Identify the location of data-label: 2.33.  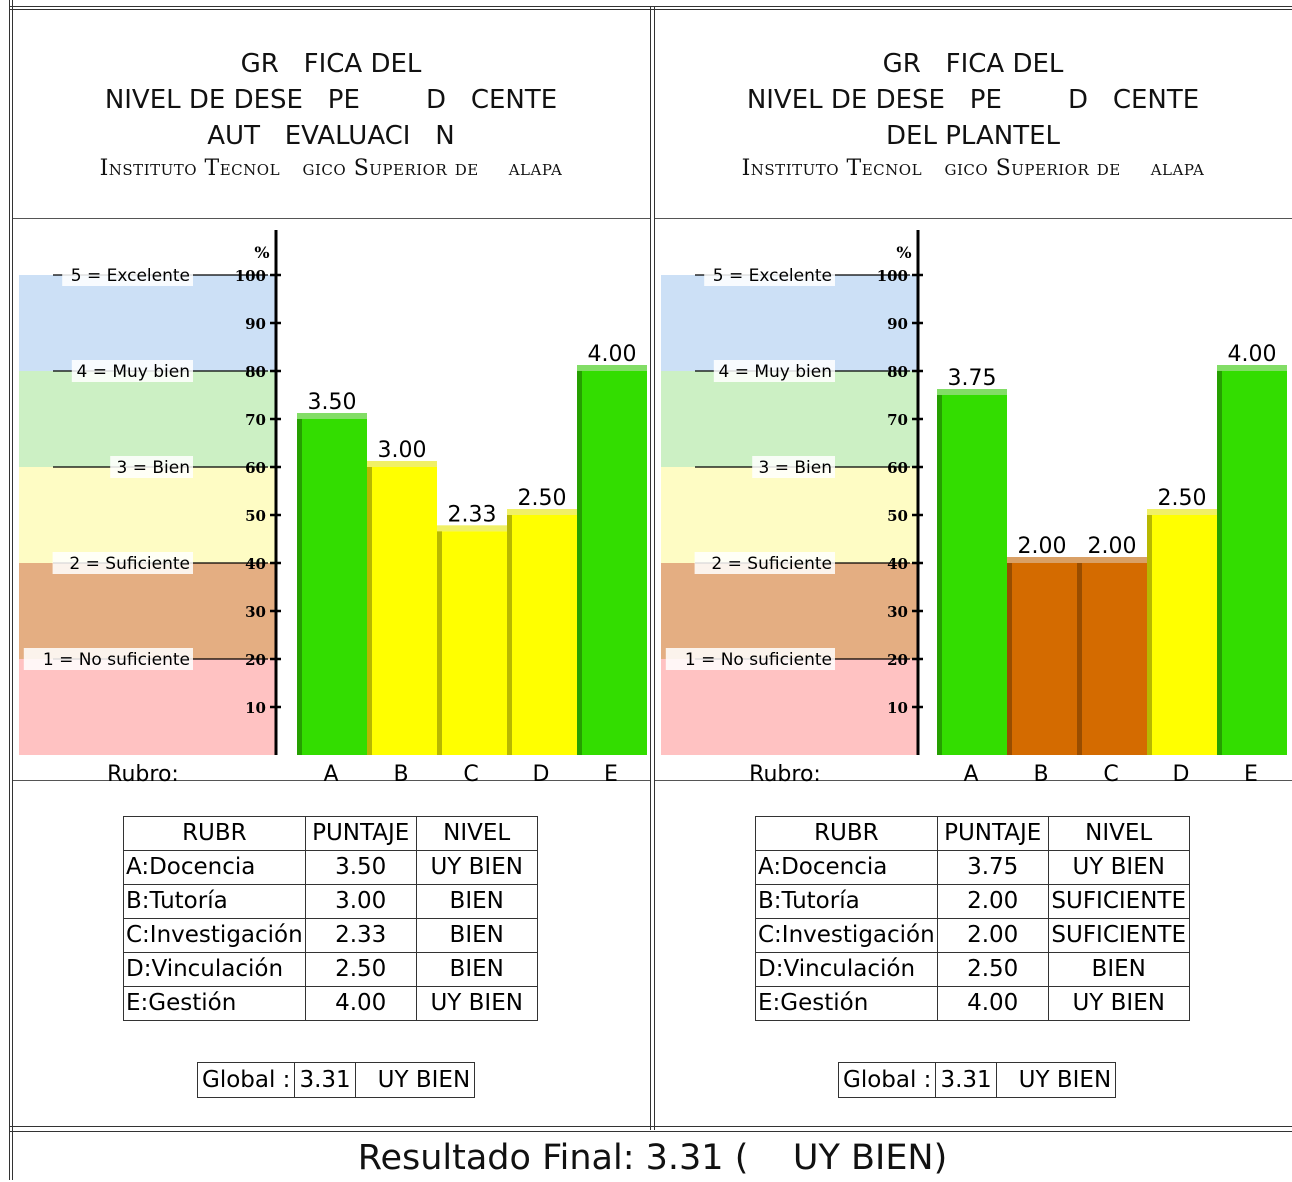
(472, 514).